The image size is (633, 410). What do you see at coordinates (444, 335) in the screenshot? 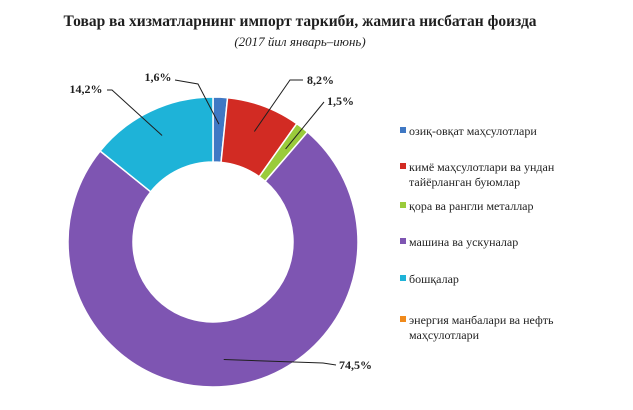
I see `legend-label-5-line1: маҳсулотлари` at bounding box center [444, 335].